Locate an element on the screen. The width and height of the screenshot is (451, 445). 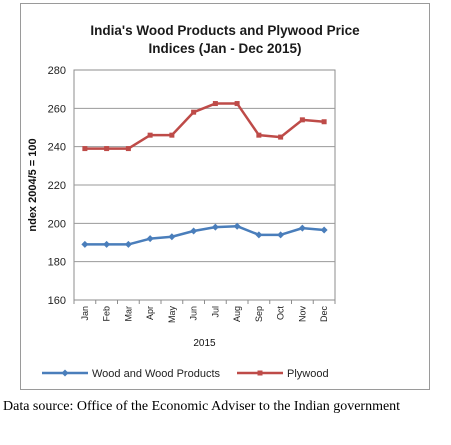
legend-item-wood-and-wood-products: Wood and Wood Products is located at coordinates (131, 374).